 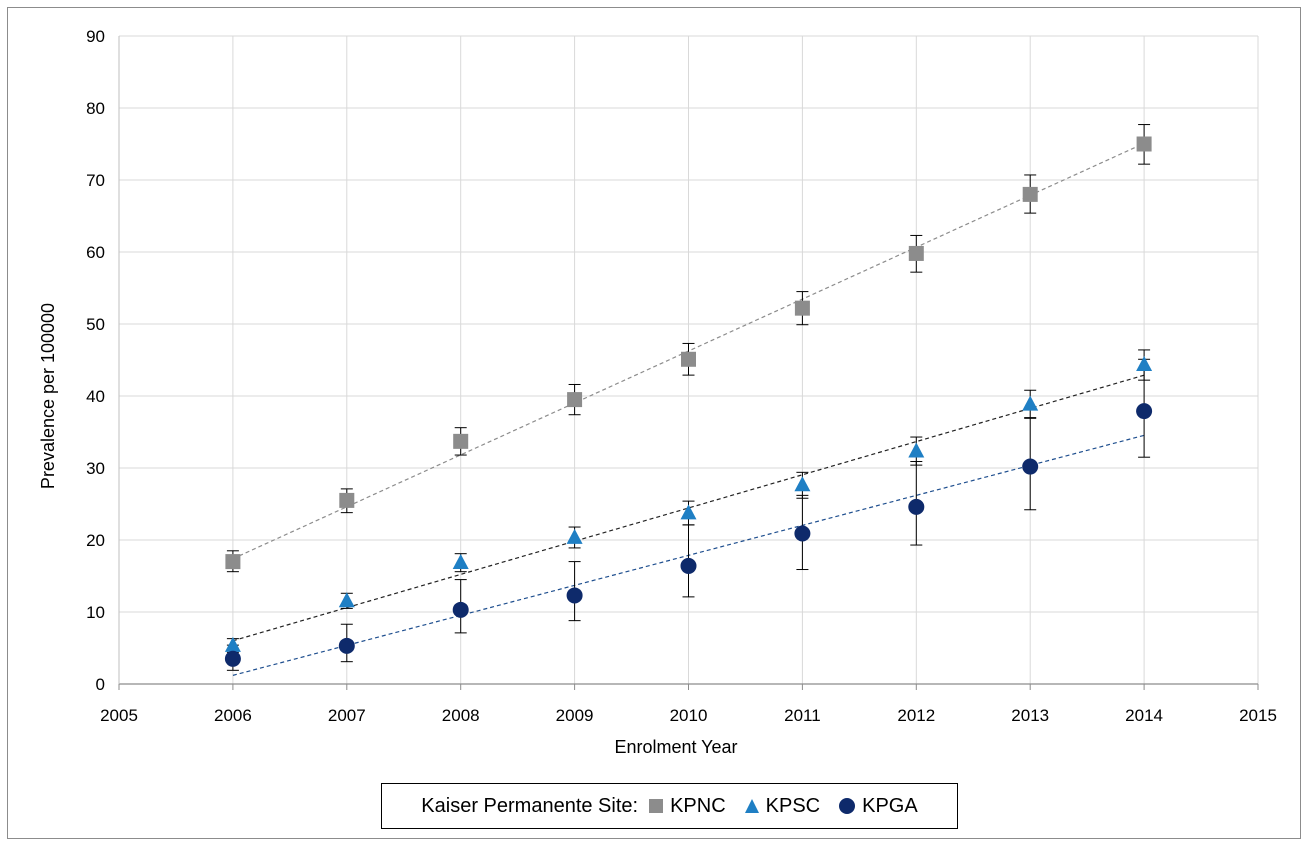 I want to click on legend-item-kpga: KPGA, so click(x=878, y=806).